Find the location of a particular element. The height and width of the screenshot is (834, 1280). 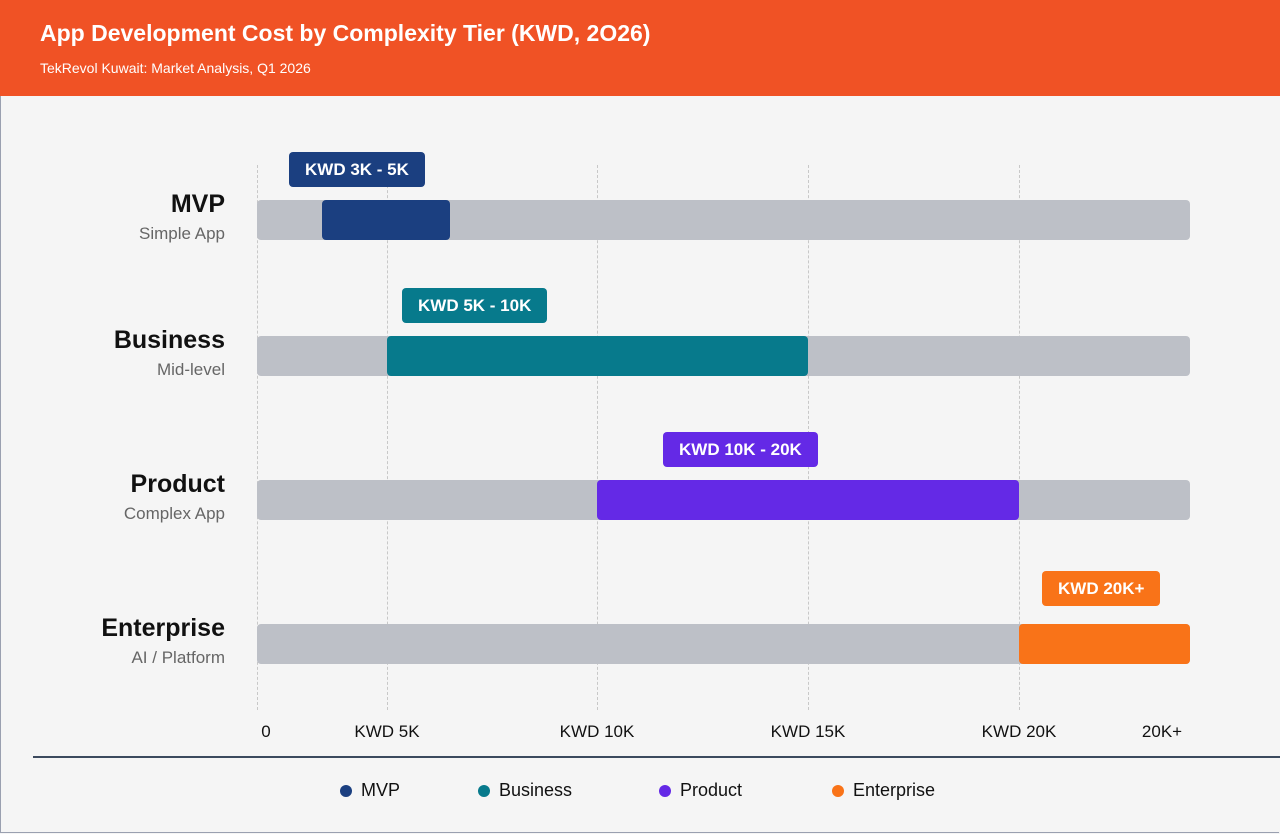

legend-separator is located at coordinates (656, 757).